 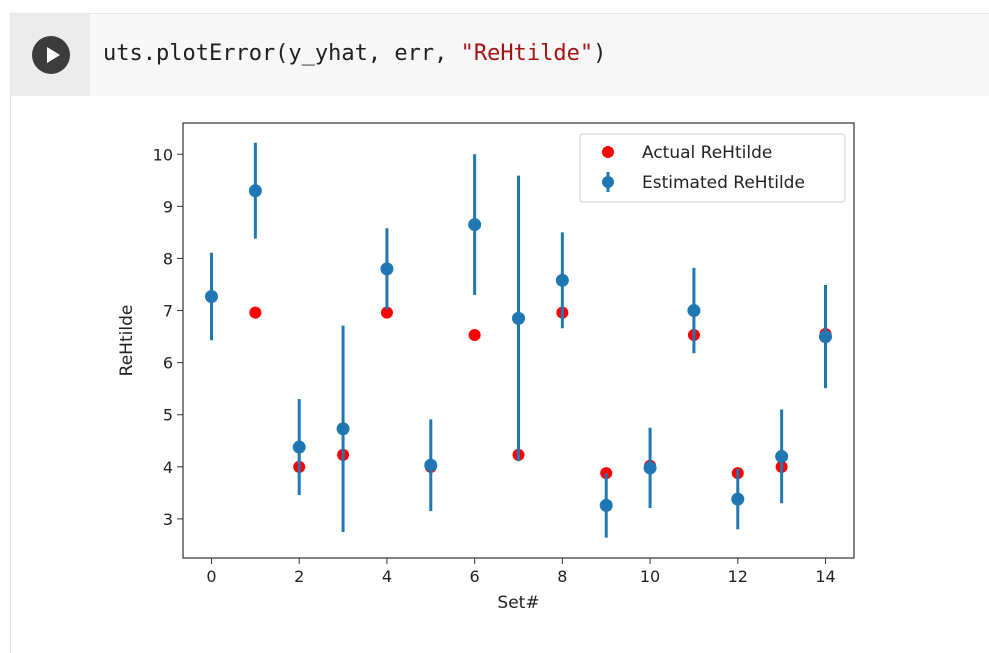 What do you see at coordinates (163, 154) in the screenshot?
I see `y-tick-label: 10` at bounding box center [163, 154].